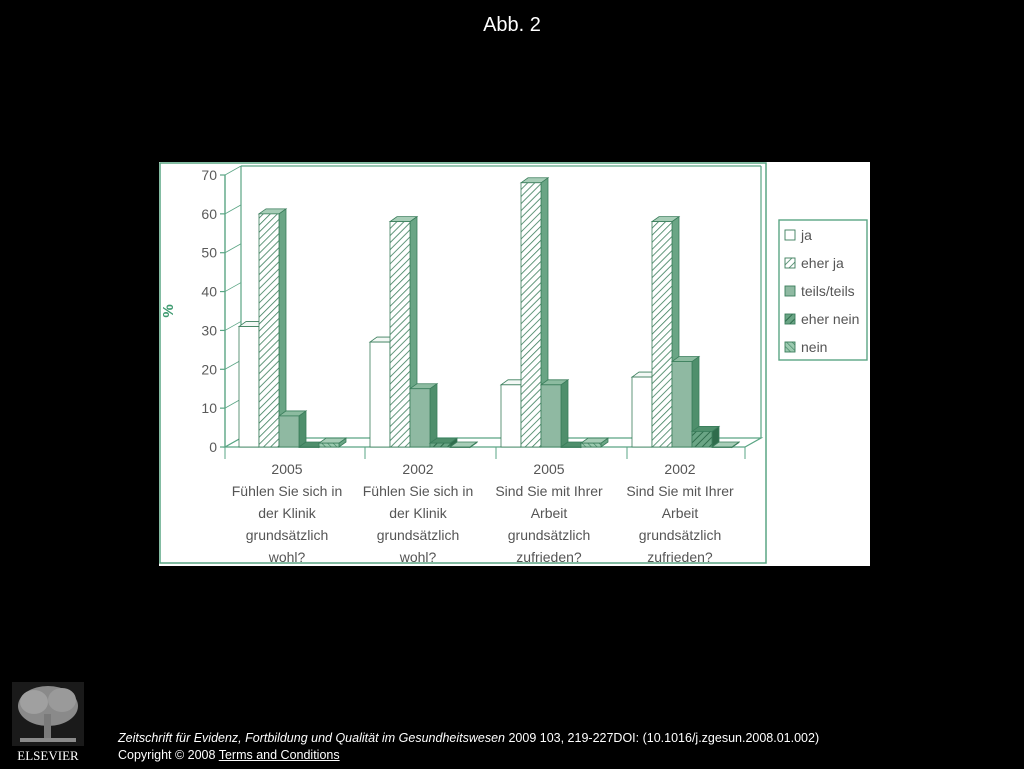 The width and height of the screenshot is (1024, 769). What do you see at coordinates (806, 235) in the screenshot?
I see `legend-label: ja` at bounding box center [806, 235].